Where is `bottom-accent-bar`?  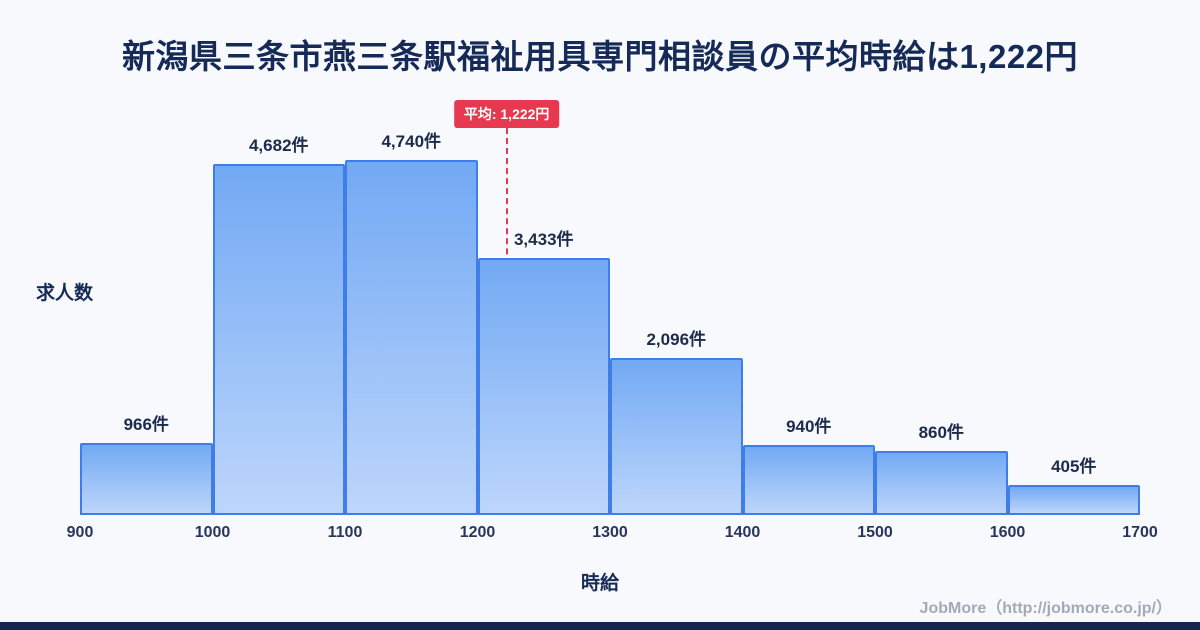 bottom-accent-bar is located at coordinates (600, 626).